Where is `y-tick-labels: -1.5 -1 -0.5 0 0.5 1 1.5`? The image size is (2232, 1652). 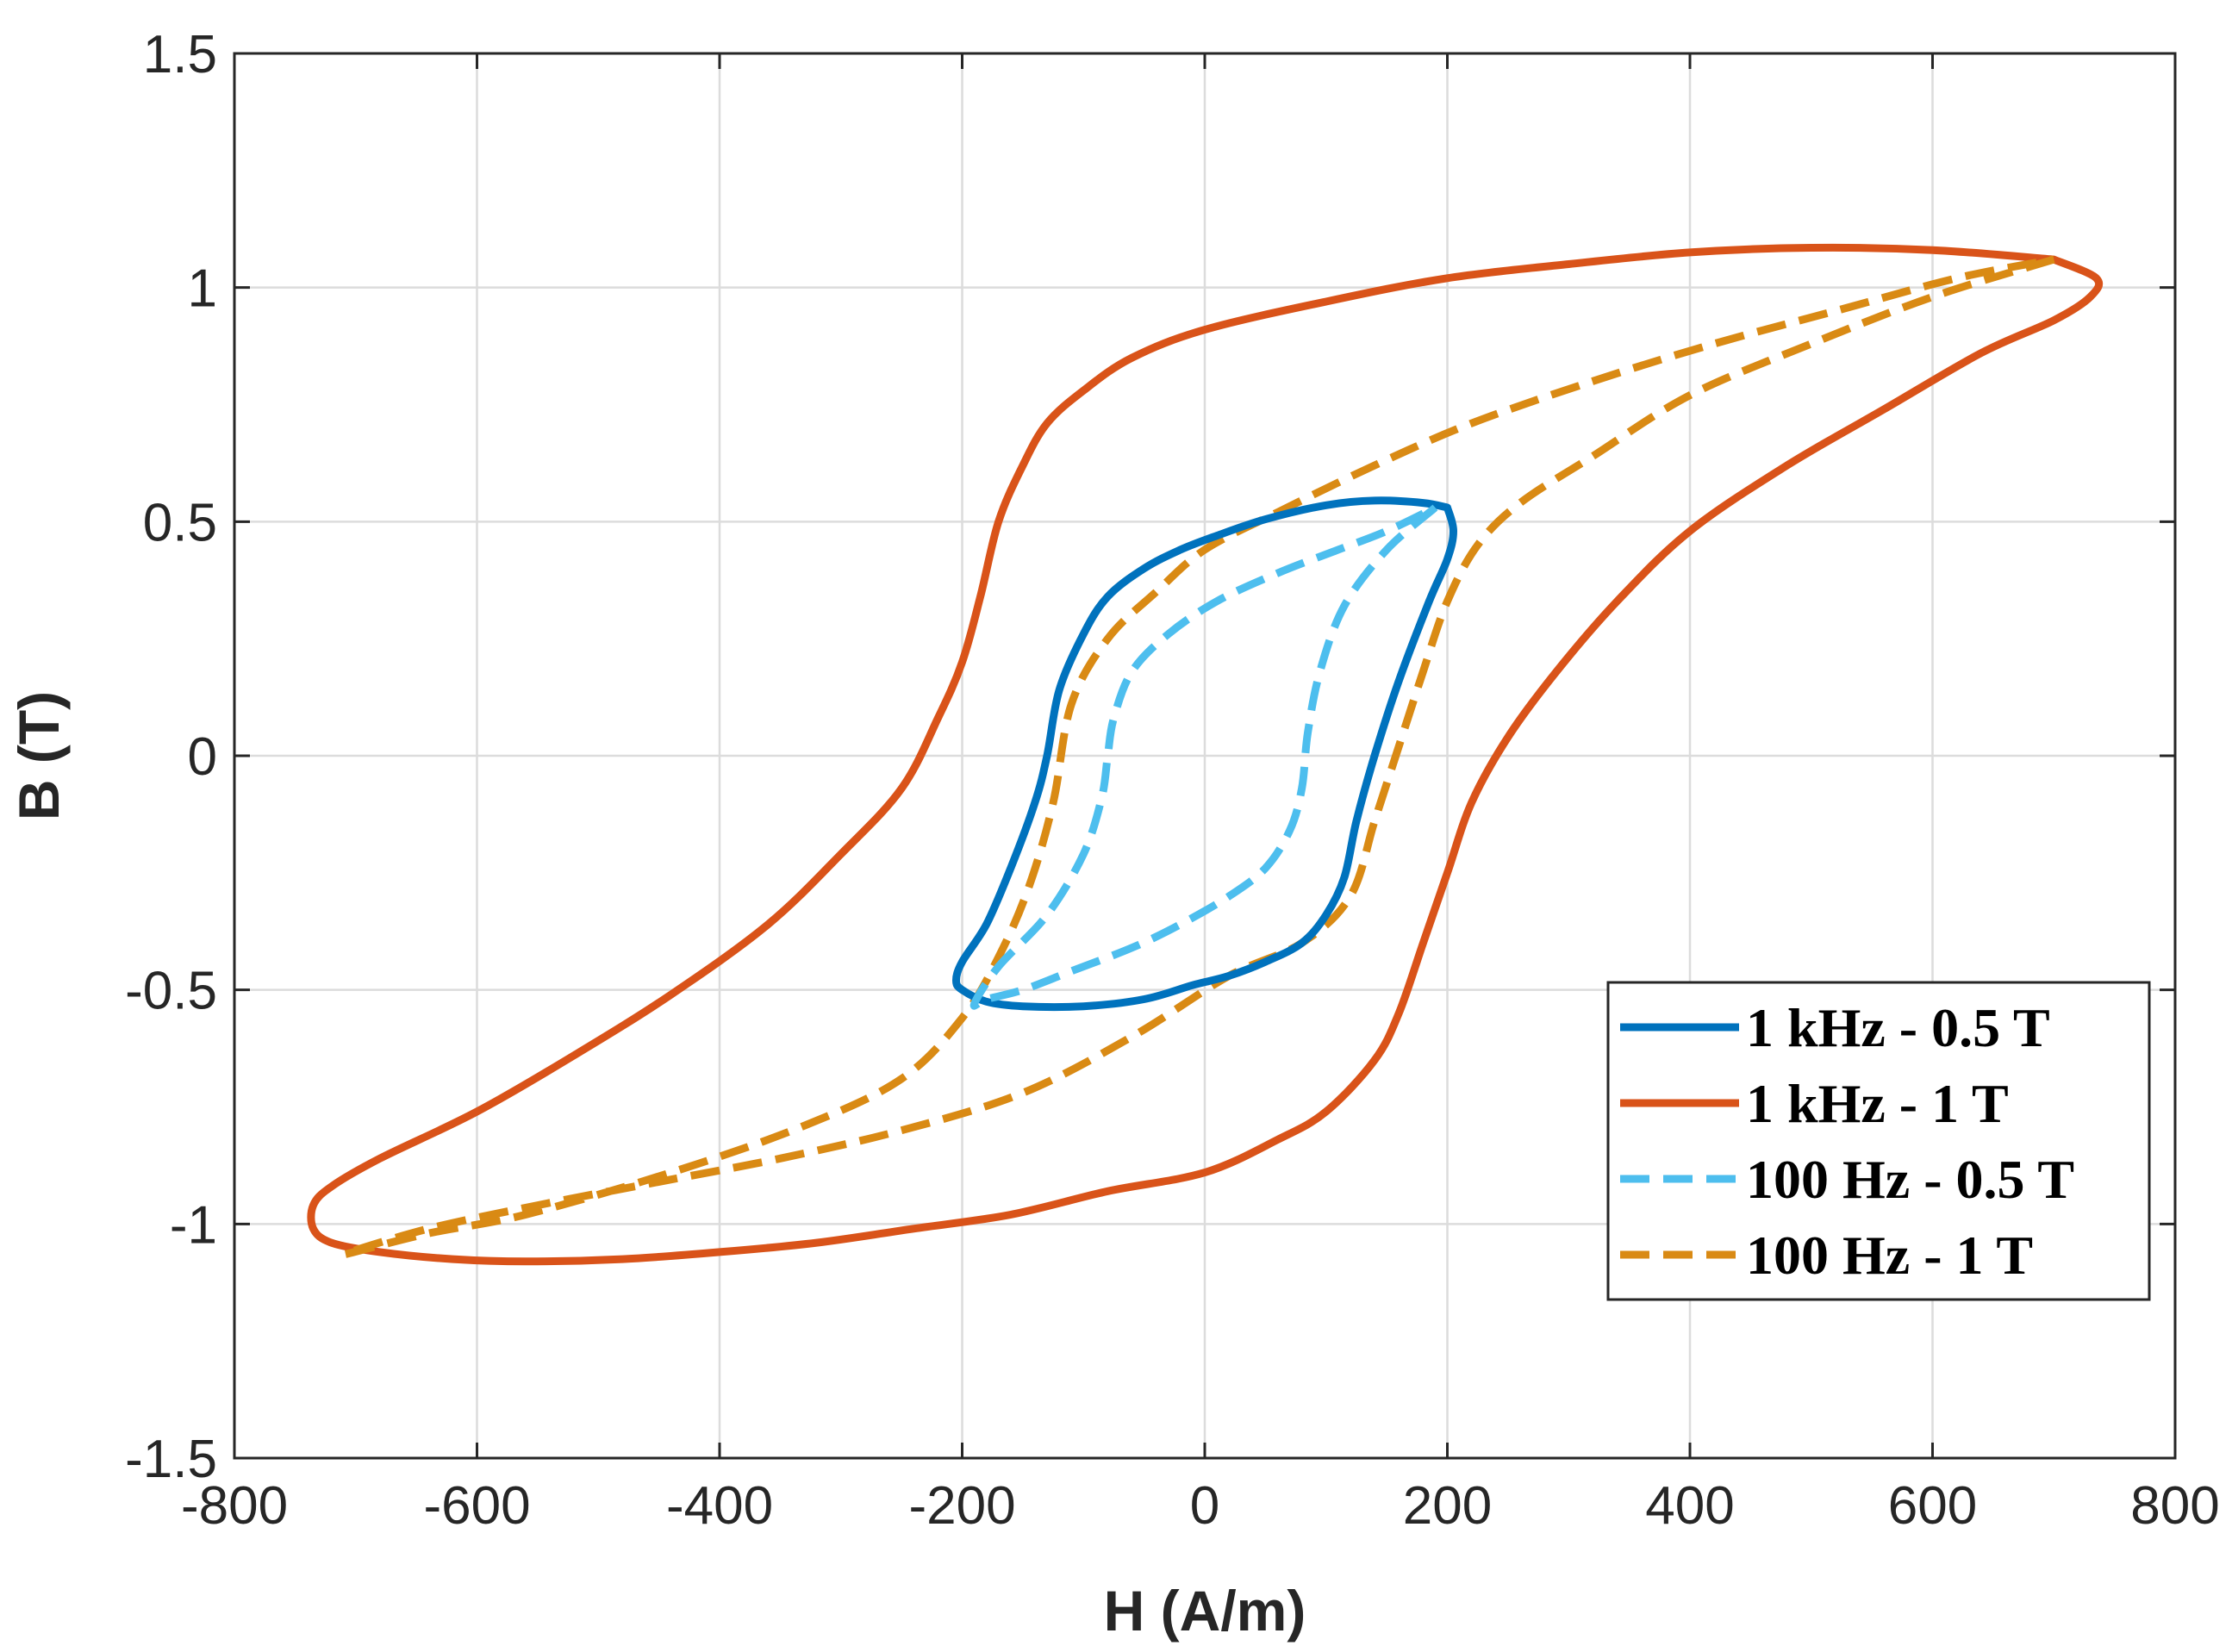 y-tick-labels: -1.5 -1 -0.5 0 0.5 1 1.5 is located at coordinates (171, 757).